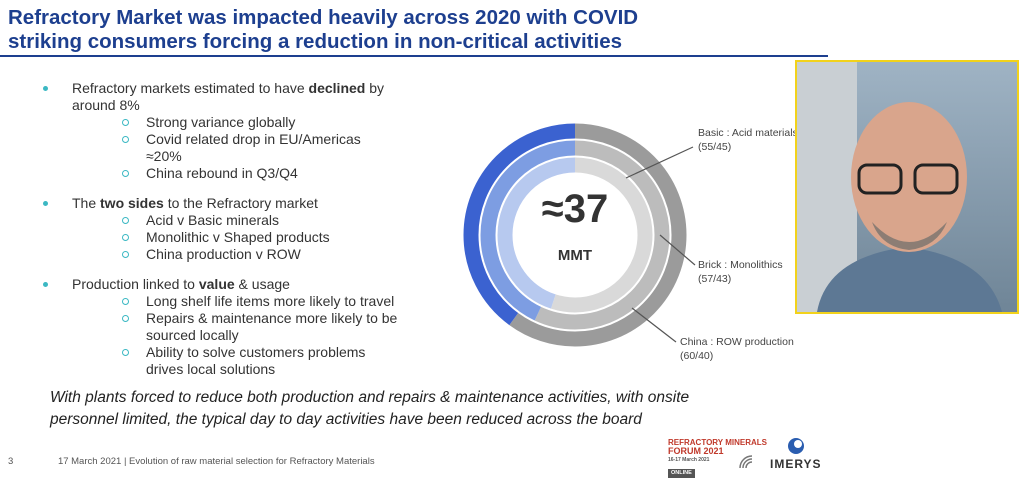 This screenshot has height=478, width=1024. What do you see at coordinates (414, 56) in the screenshot?
I see `title-rule` at bounding box center [414, 56].